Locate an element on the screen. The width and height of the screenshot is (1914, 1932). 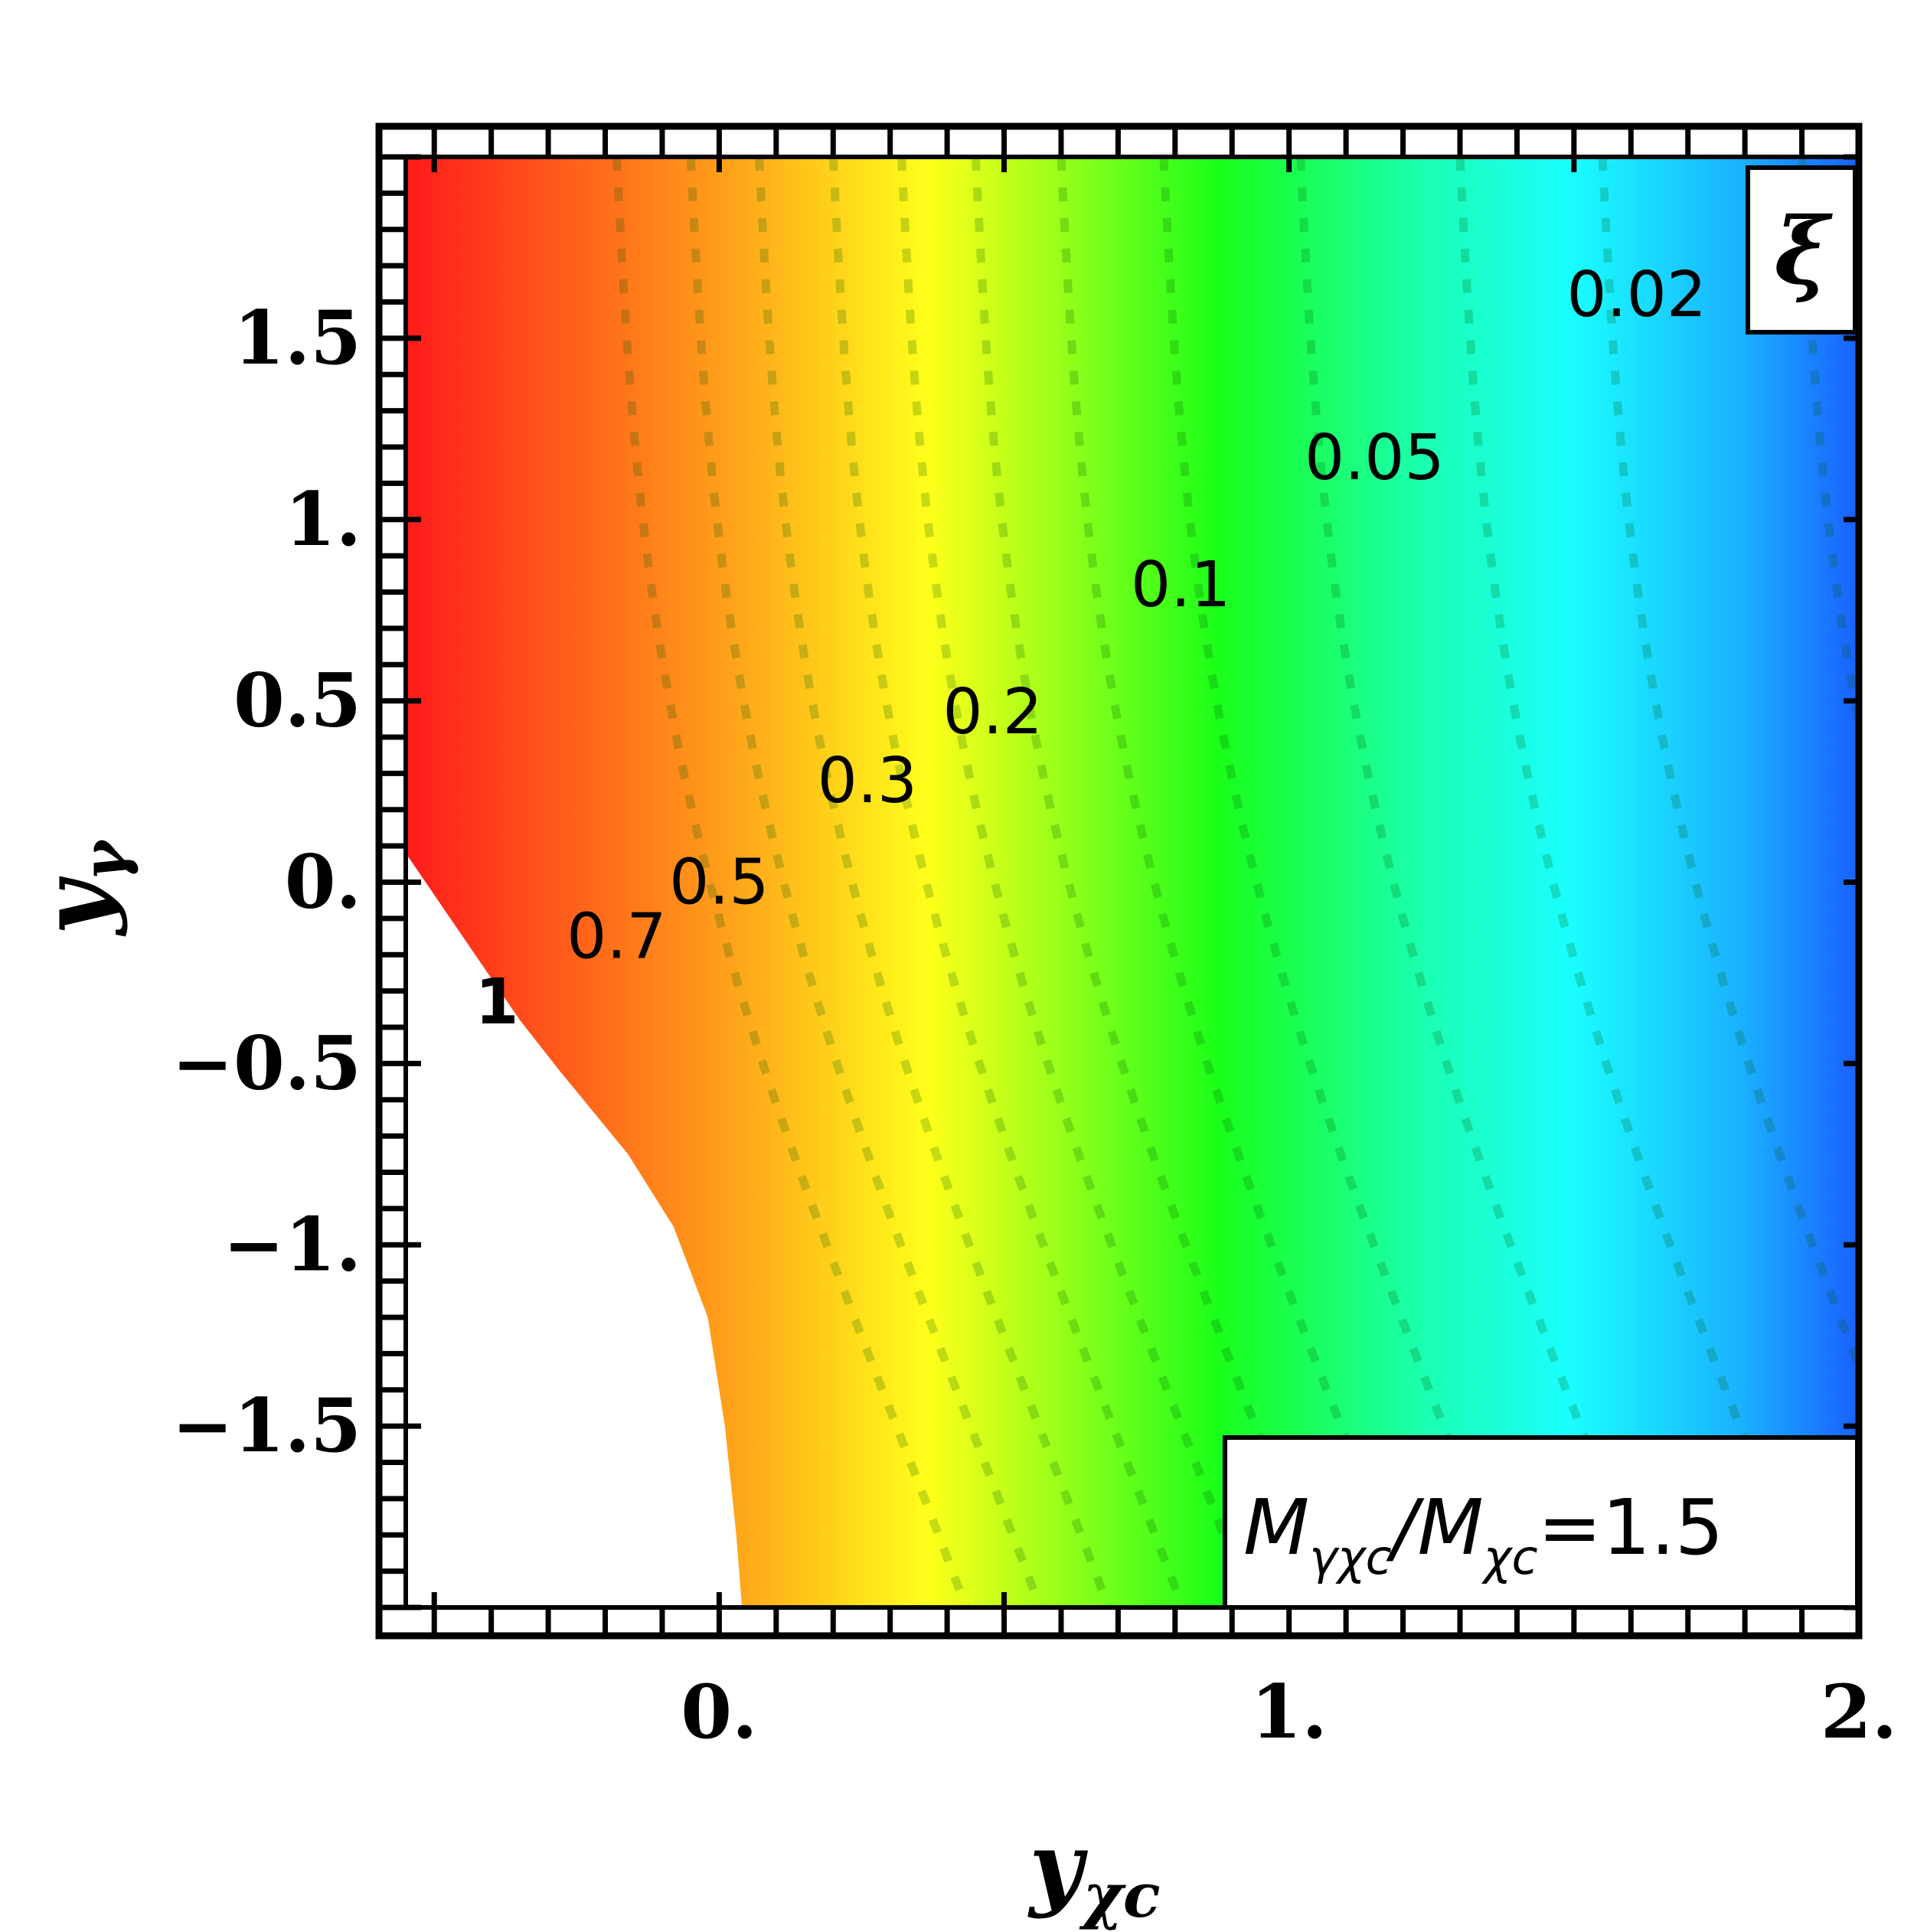
contour-label-0.2: 0.2 is located at coordinates (992, 712).